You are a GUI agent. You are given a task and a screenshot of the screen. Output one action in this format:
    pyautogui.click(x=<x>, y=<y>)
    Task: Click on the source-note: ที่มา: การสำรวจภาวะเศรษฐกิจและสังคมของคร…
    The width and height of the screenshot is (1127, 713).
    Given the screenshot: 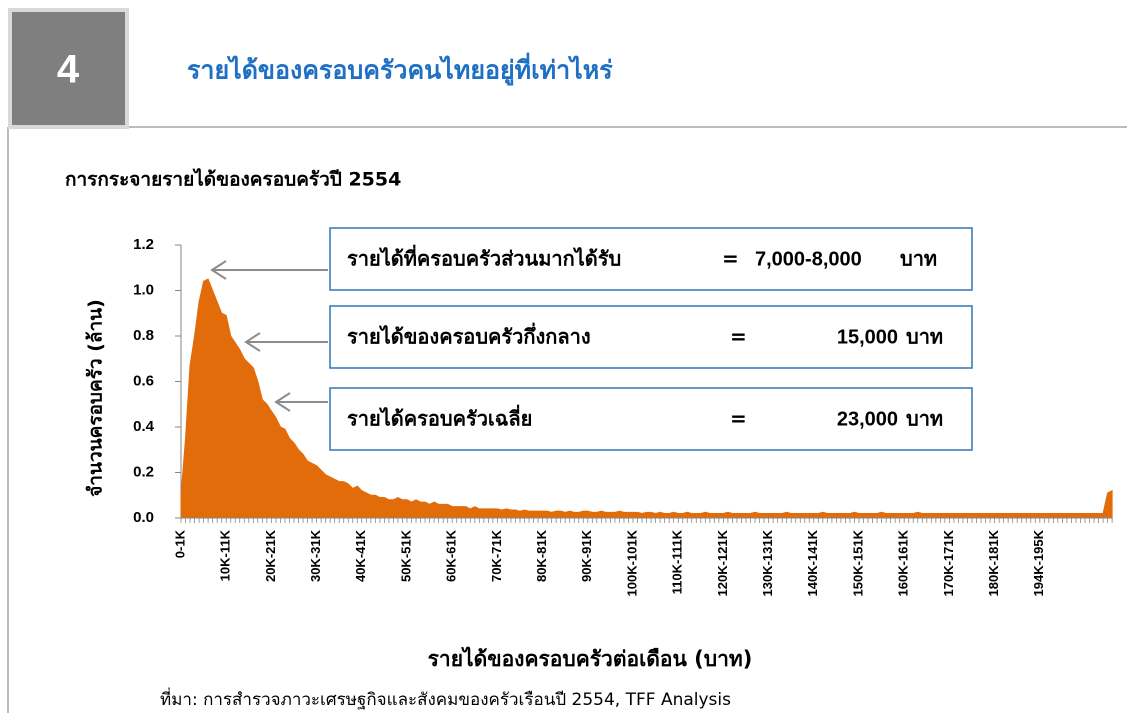 What is the action you would take?
    pyautogui.click(x=445, y=698)
    